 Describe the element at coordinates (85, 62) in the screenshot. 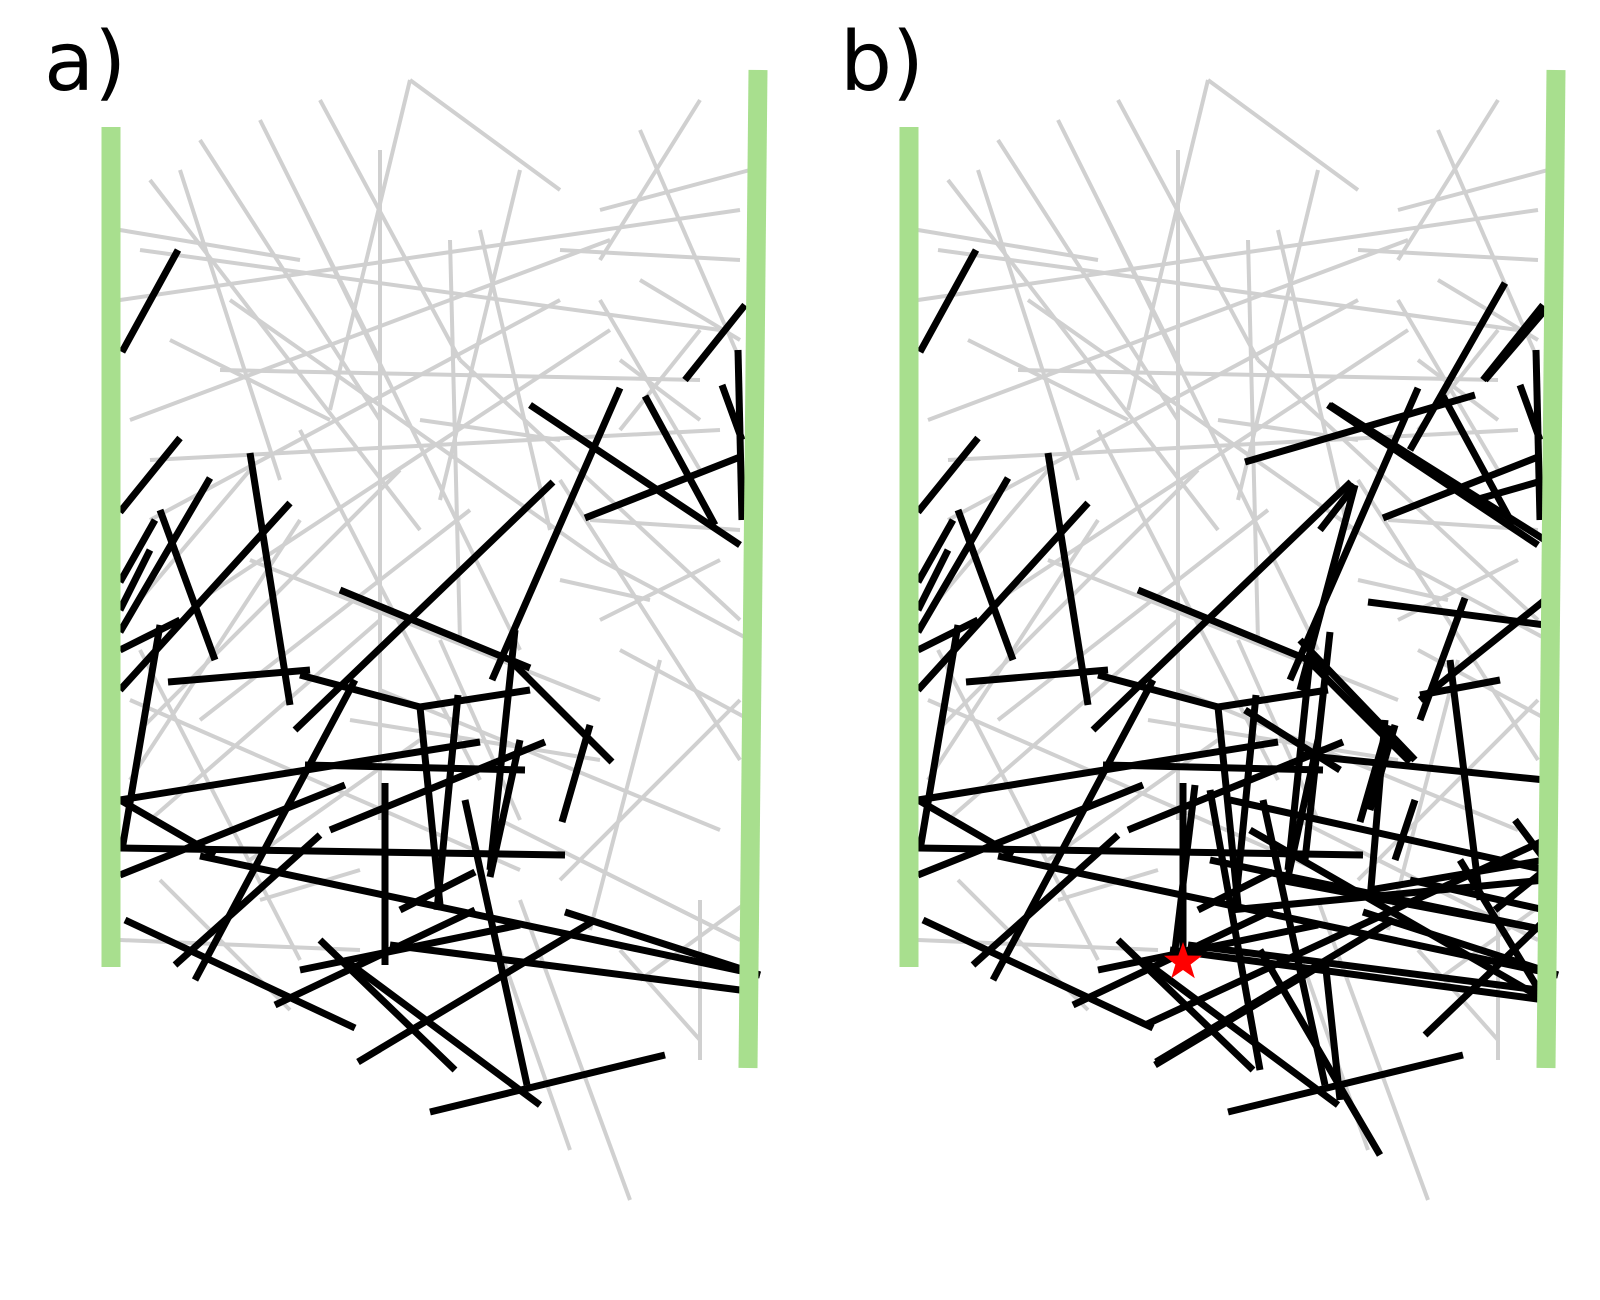

I see `panel-a-label: a)` at that location.